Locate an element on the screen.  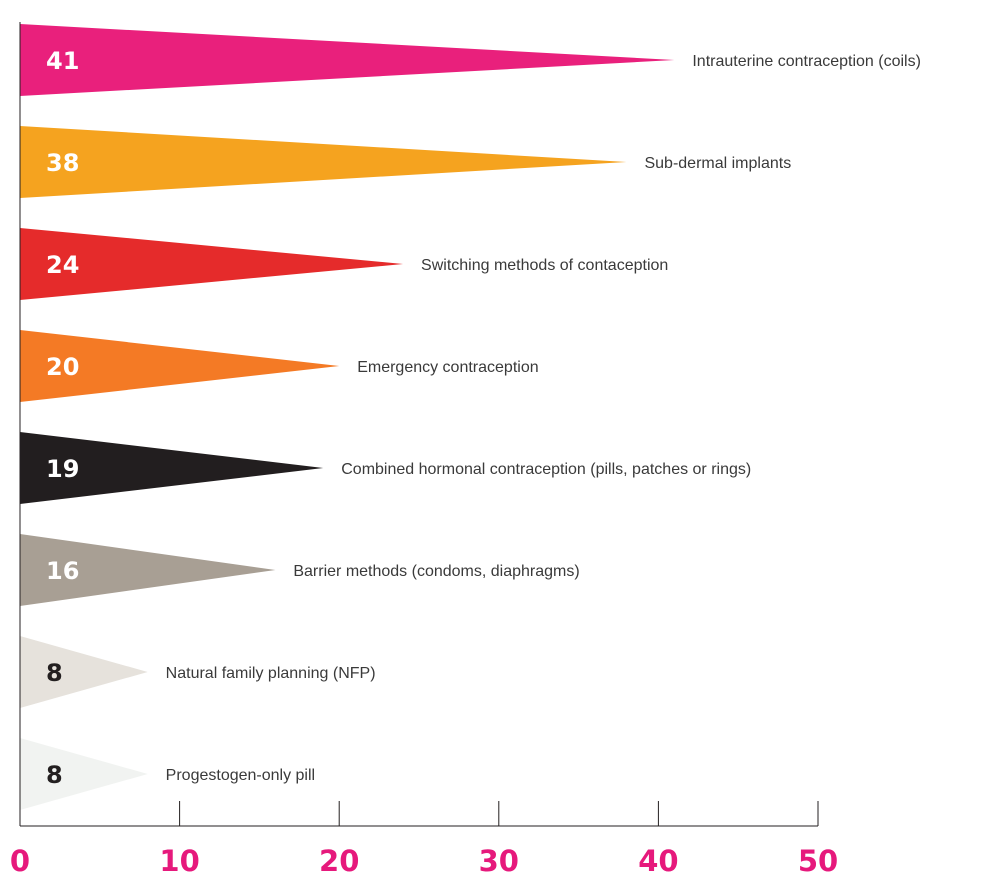
value-label-1: 41 is located at coordinates (62, 61).